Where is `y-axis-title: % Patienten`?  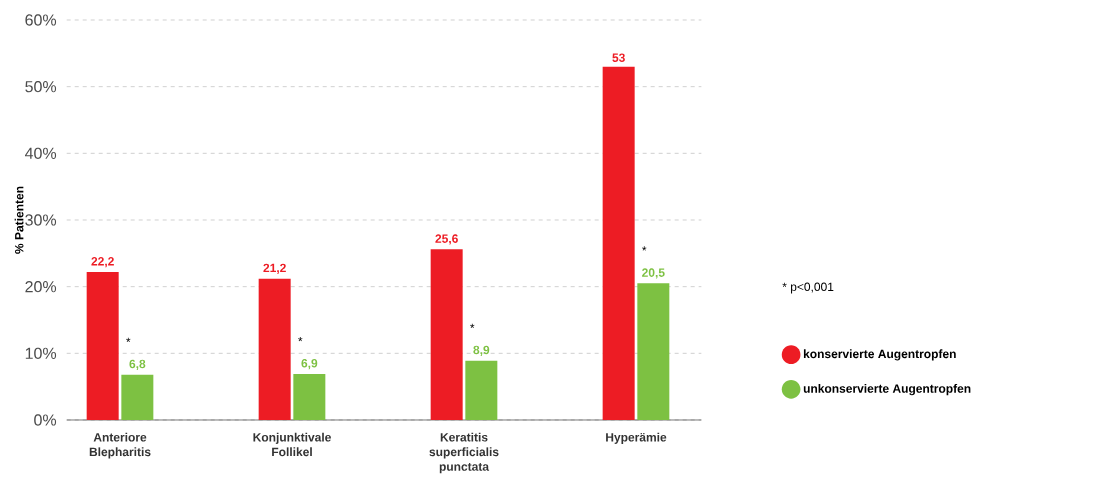 y-axis-title: % Patienten is located at coordinates (19, 220).